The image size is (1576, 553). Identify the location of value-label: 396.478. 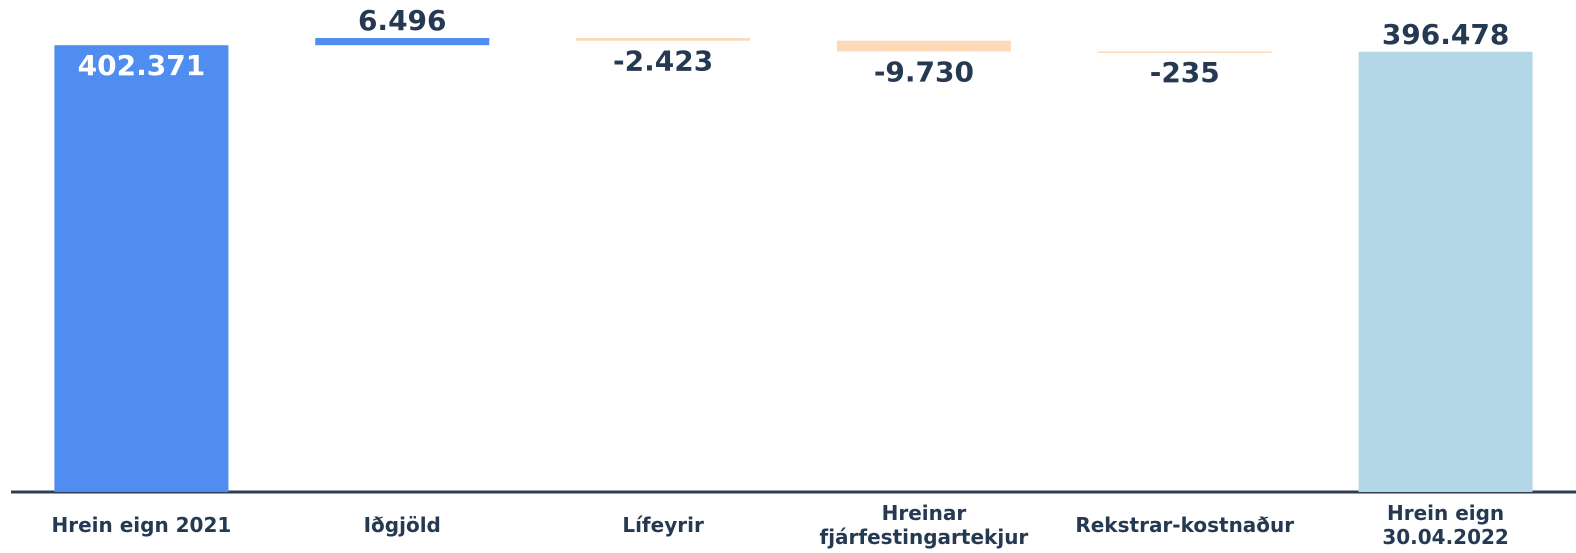
(1446, 34).